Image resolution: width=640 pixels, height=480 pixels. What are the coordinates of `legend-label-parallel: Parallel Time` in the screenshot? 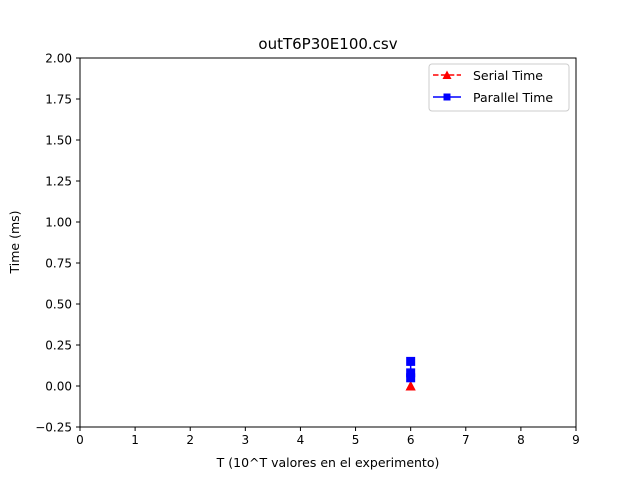 It's located at (513, 97).